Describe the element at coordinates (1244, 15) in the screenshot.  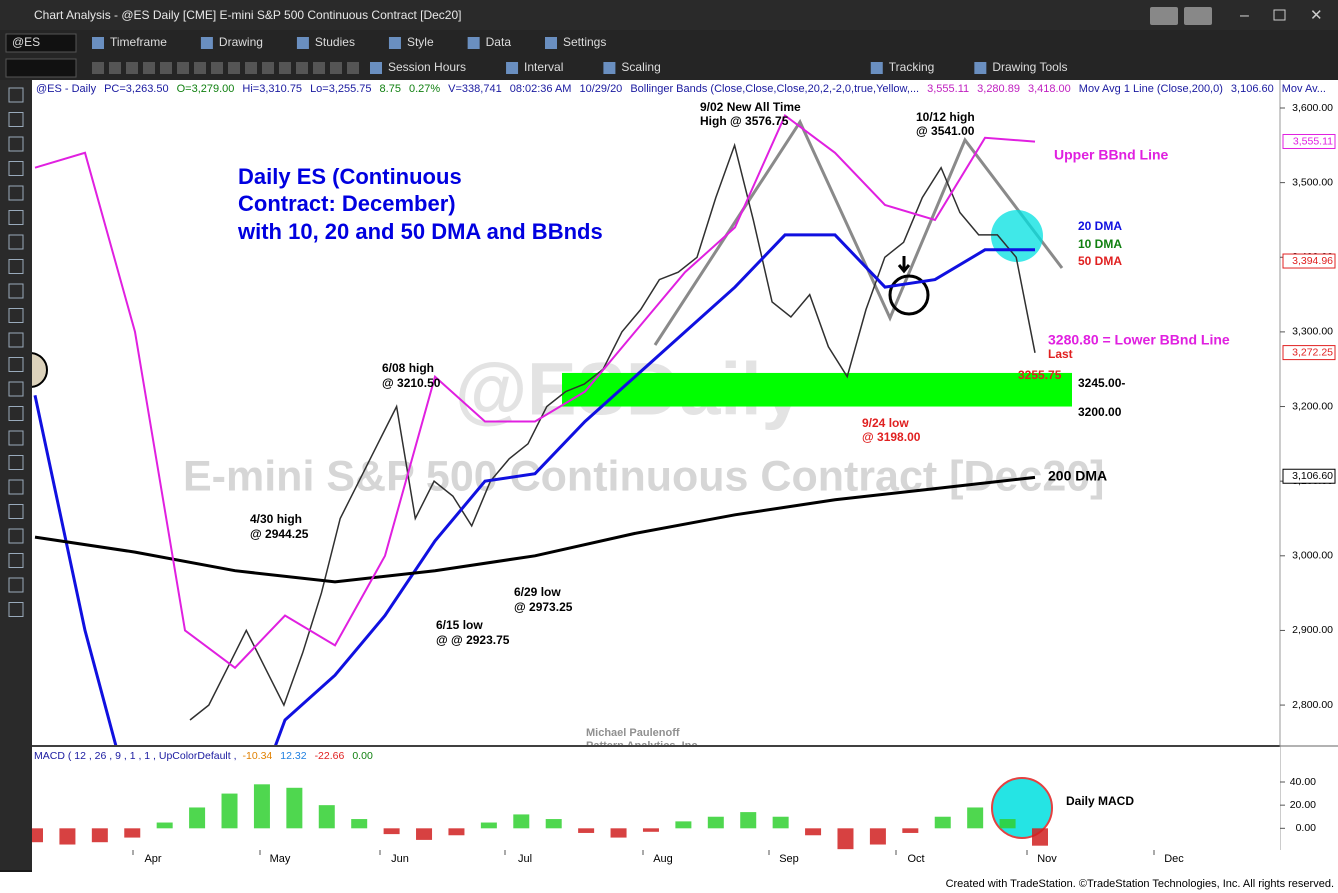
I see `minimize: –` at that location.